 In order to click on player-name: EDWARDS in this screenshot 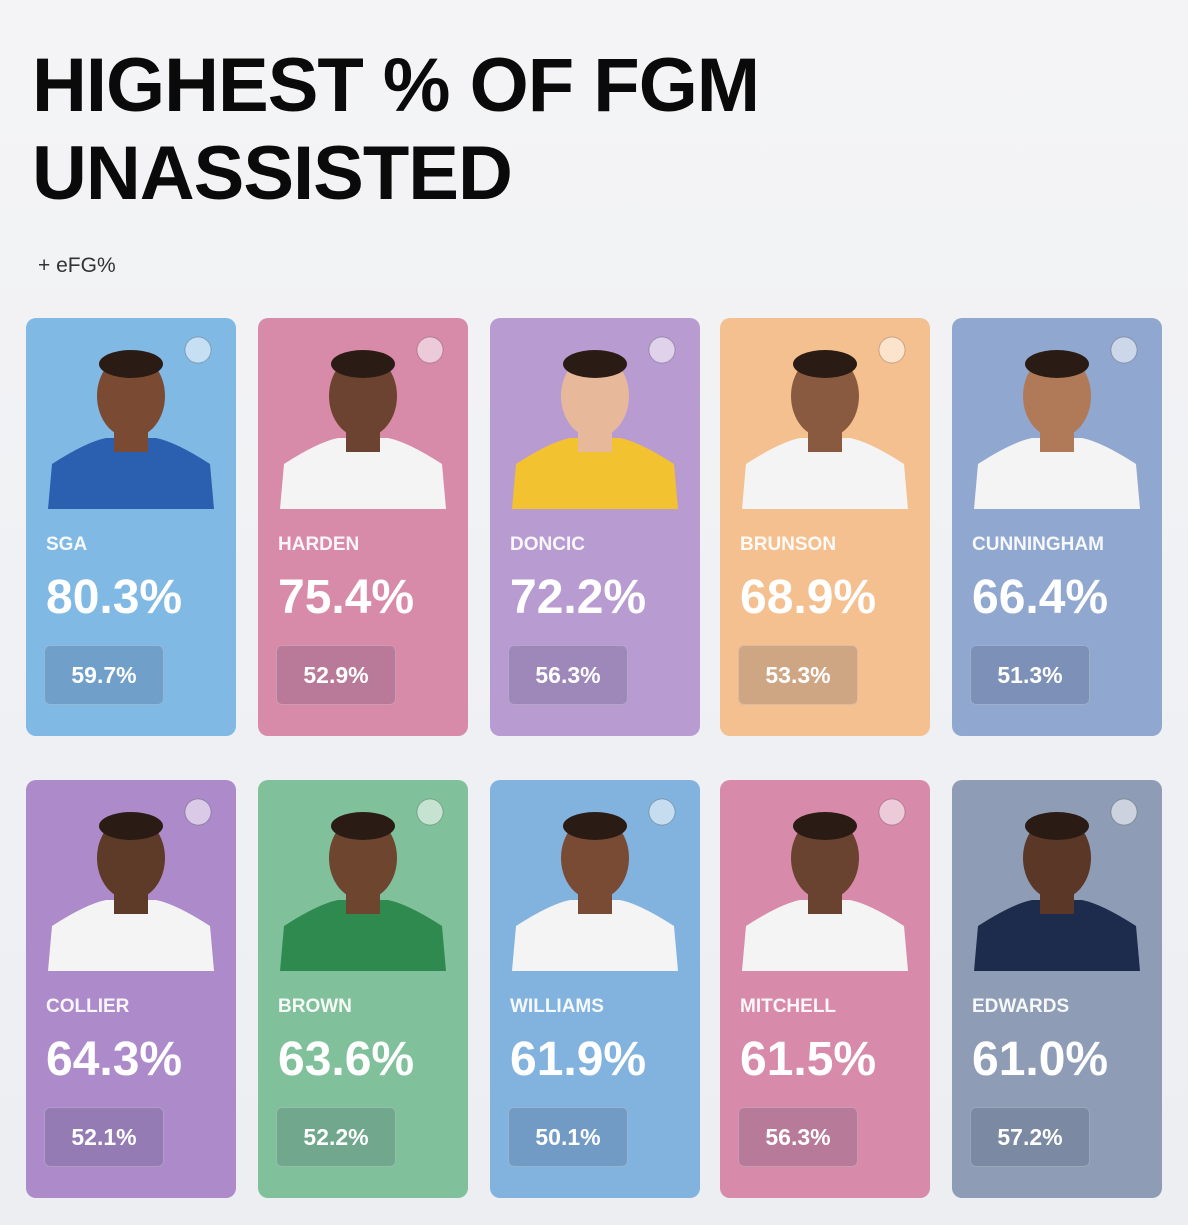, I will do `click(1021, 1006)`.